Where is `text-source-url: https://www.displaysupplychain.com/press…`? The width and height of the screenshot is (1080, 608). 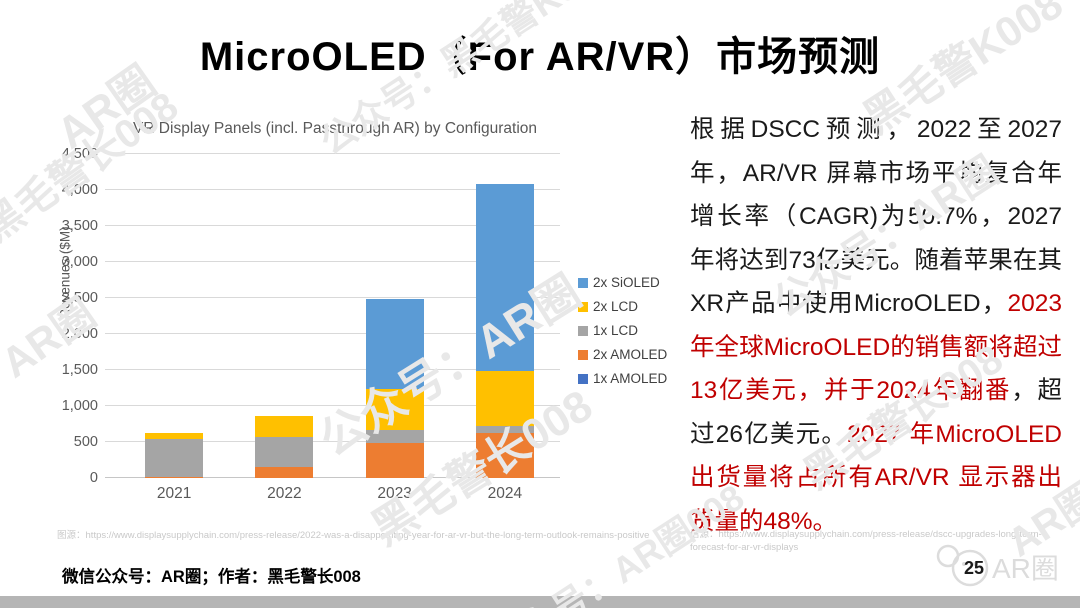
text-source-url: https://www.displaysupplychain.com/press… is located at coordinates (866, 541).